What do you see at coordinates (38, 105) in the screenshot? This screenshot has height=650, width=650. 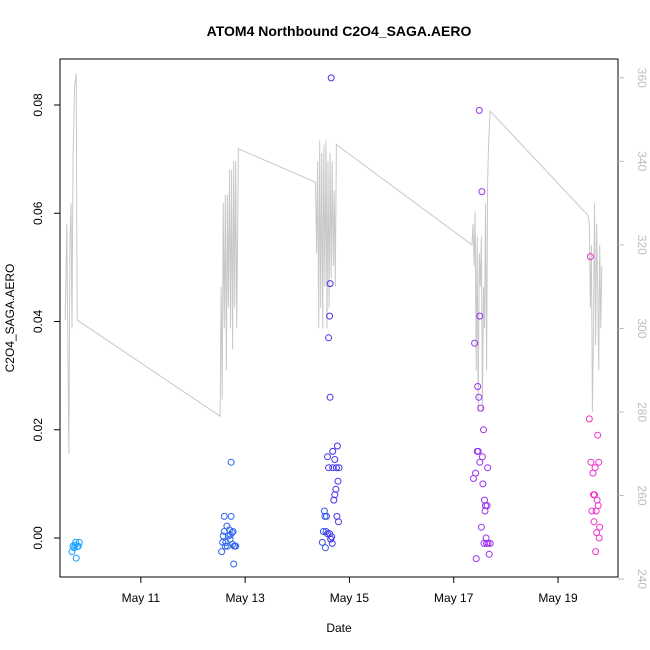 I see `y-tick-label: 0.08` at bounding box center [38, 105].